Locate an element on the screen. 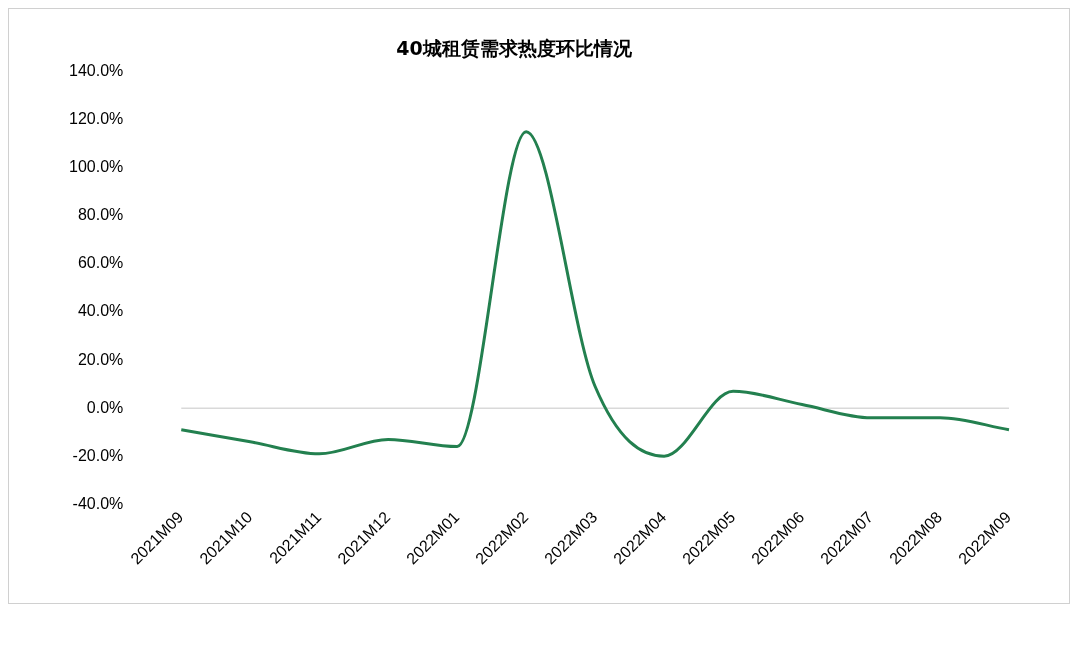  y-tick-label: 140.0% is located at coordinates (96, 71).